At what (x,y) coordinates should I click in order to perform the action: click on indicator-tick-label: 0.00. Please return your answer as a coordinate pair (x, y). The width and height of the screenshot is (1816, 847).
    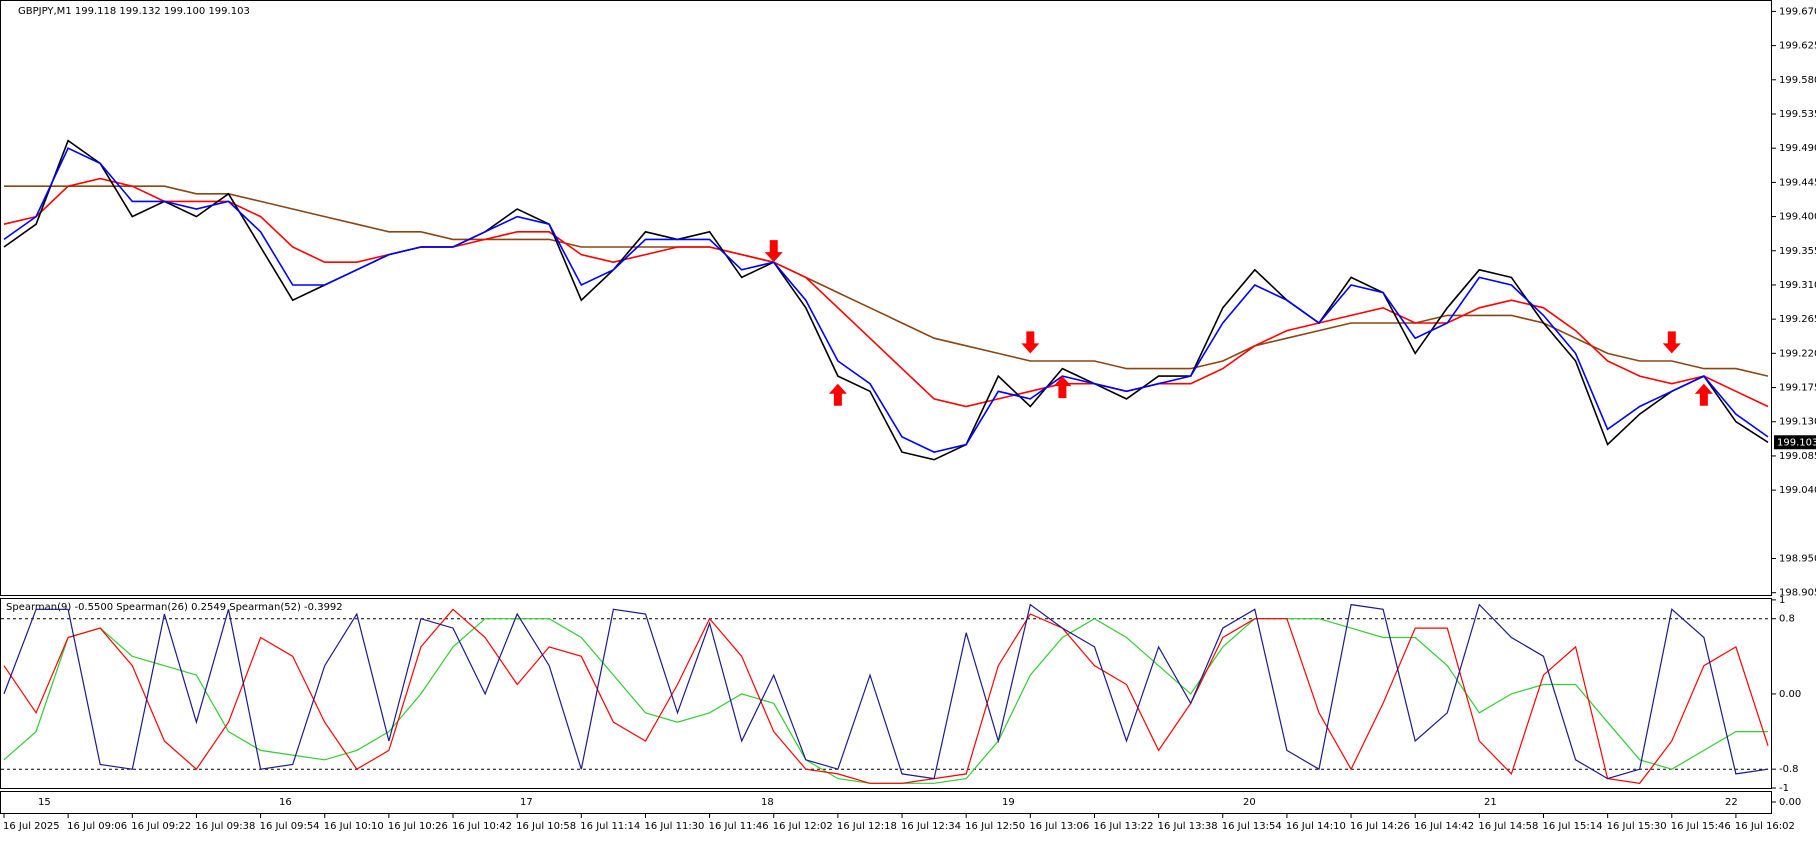
    Looking at the image, I should click on (1790, 694).